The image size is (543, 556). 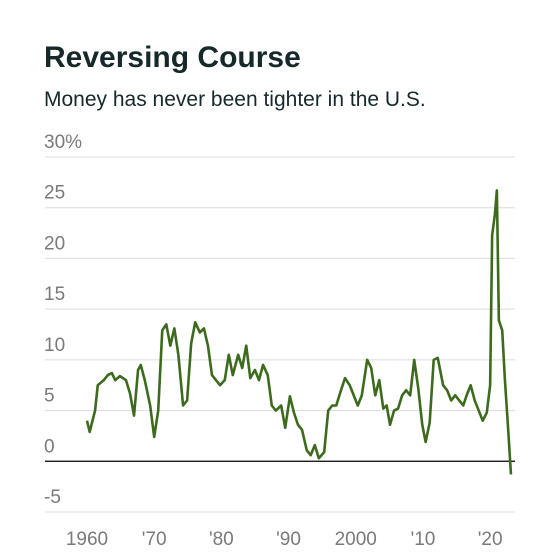 What do you see at coordinates (49, 396) in the screenshot?
I see `y-tick-label: 5` at bounding box center [49, 396].